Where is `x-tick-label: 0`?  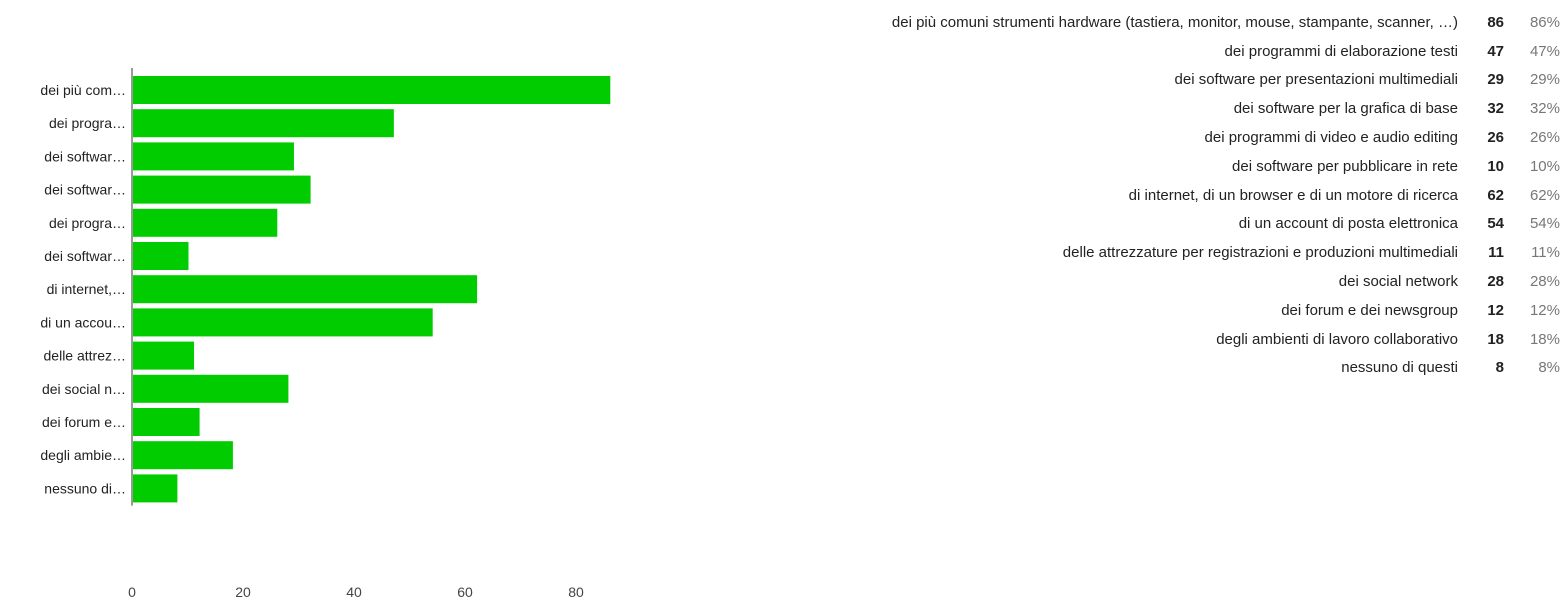
x-tick-label: 0 is located at coordinates (132, 592).